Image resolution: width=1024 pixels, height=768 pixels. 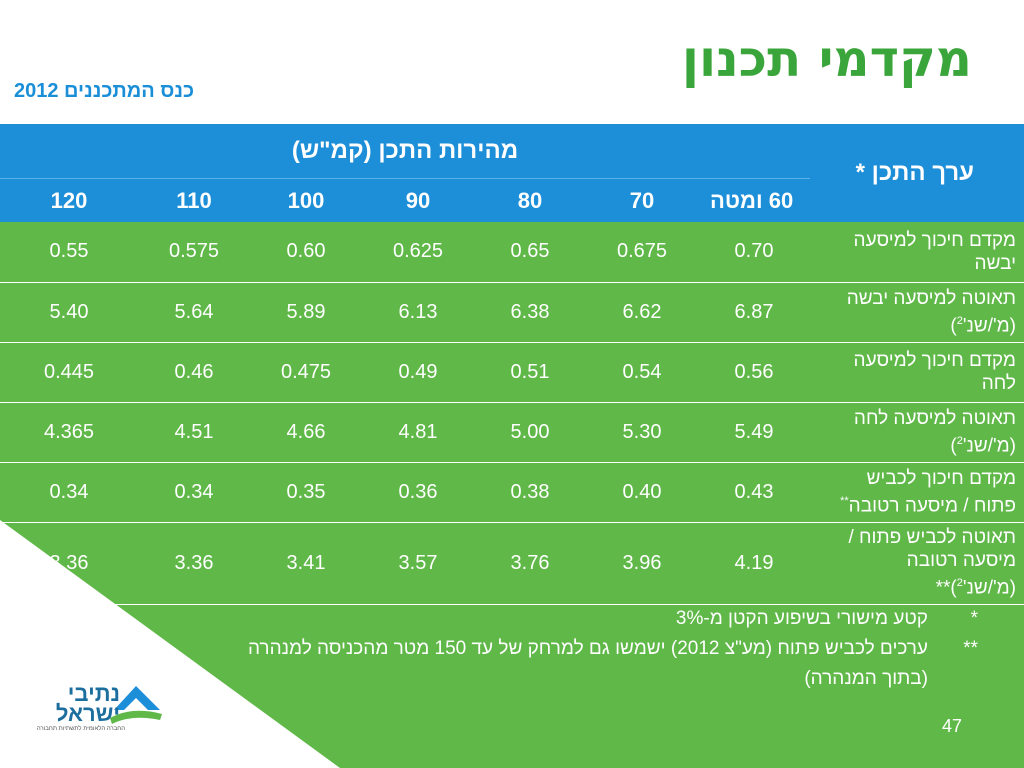 I want to click on row-label: תאוטה למיסעה יבשה (מ'/שנ'2), so click(x=917, y=312).